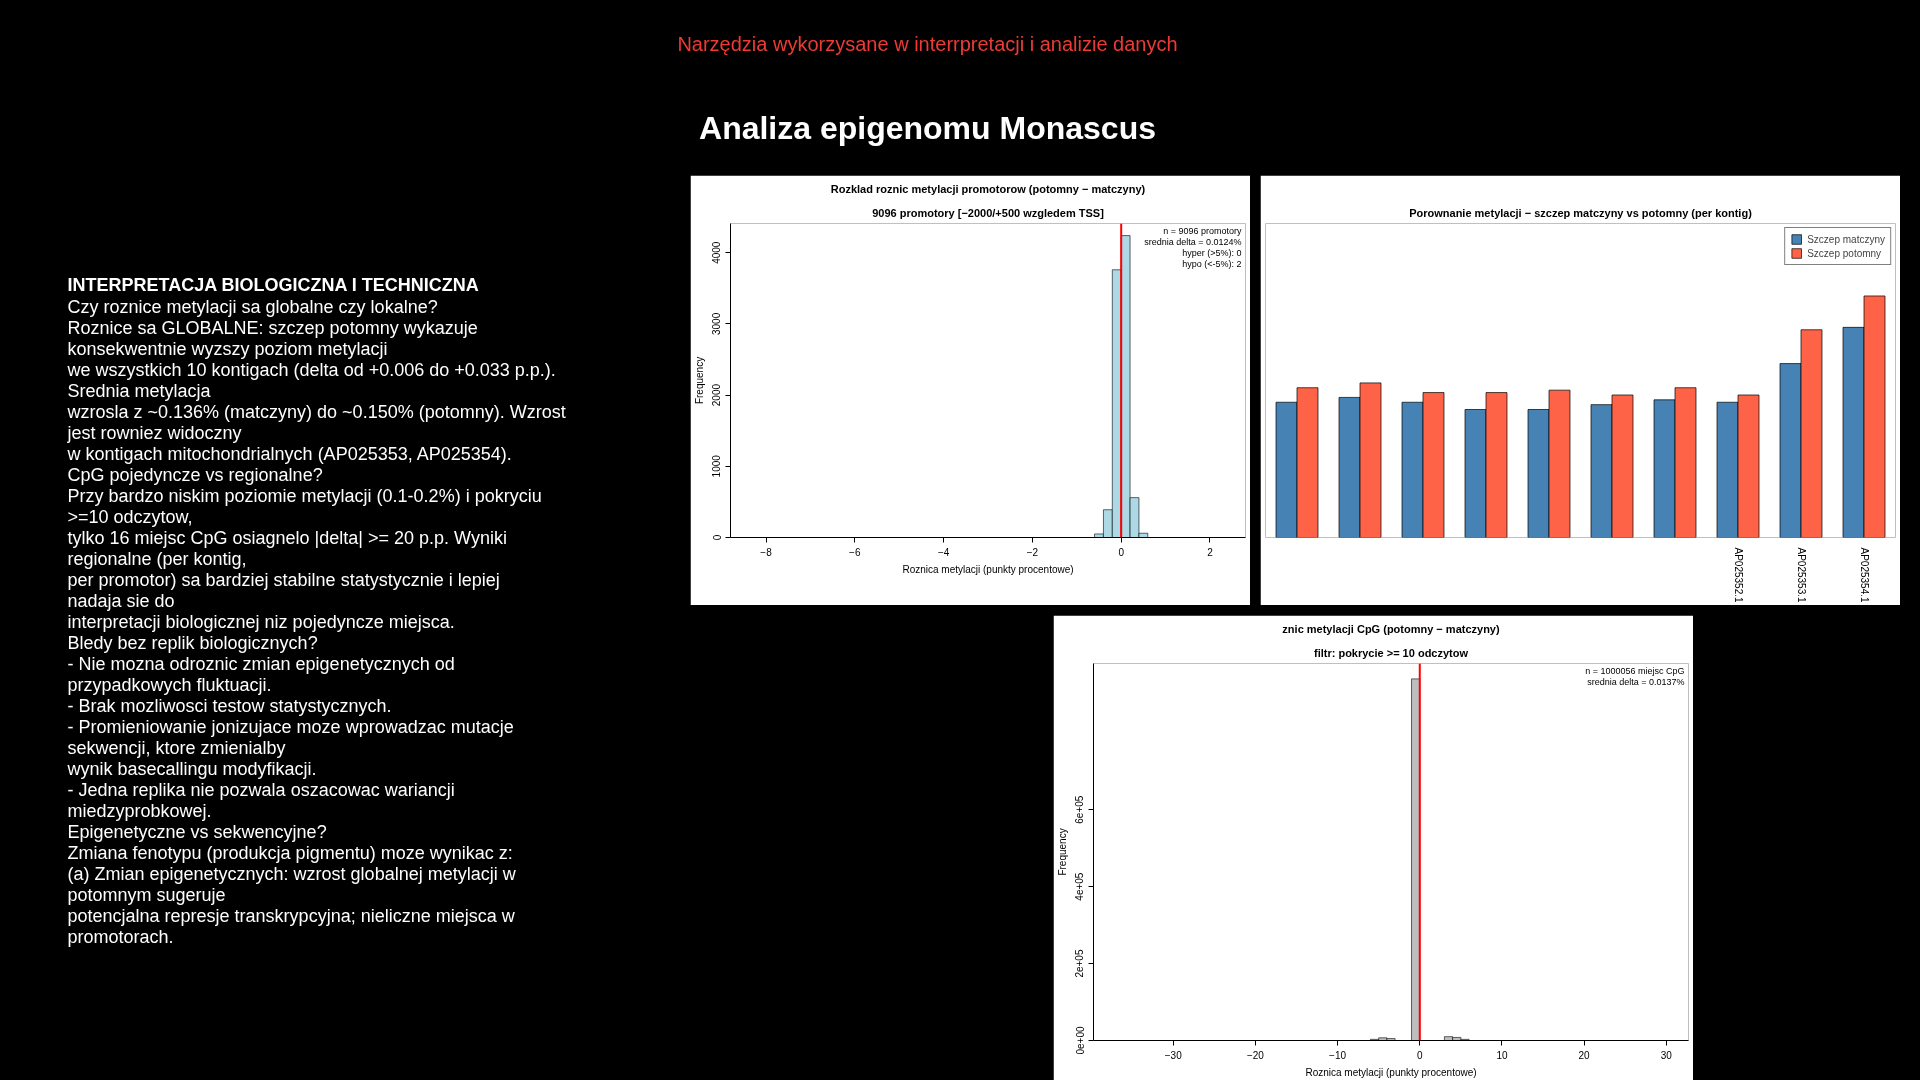  I want to click on text: Przy bardzo niskim poziomie metylacji (0.1-0.2%) i pokryciu, so click(304, 495).